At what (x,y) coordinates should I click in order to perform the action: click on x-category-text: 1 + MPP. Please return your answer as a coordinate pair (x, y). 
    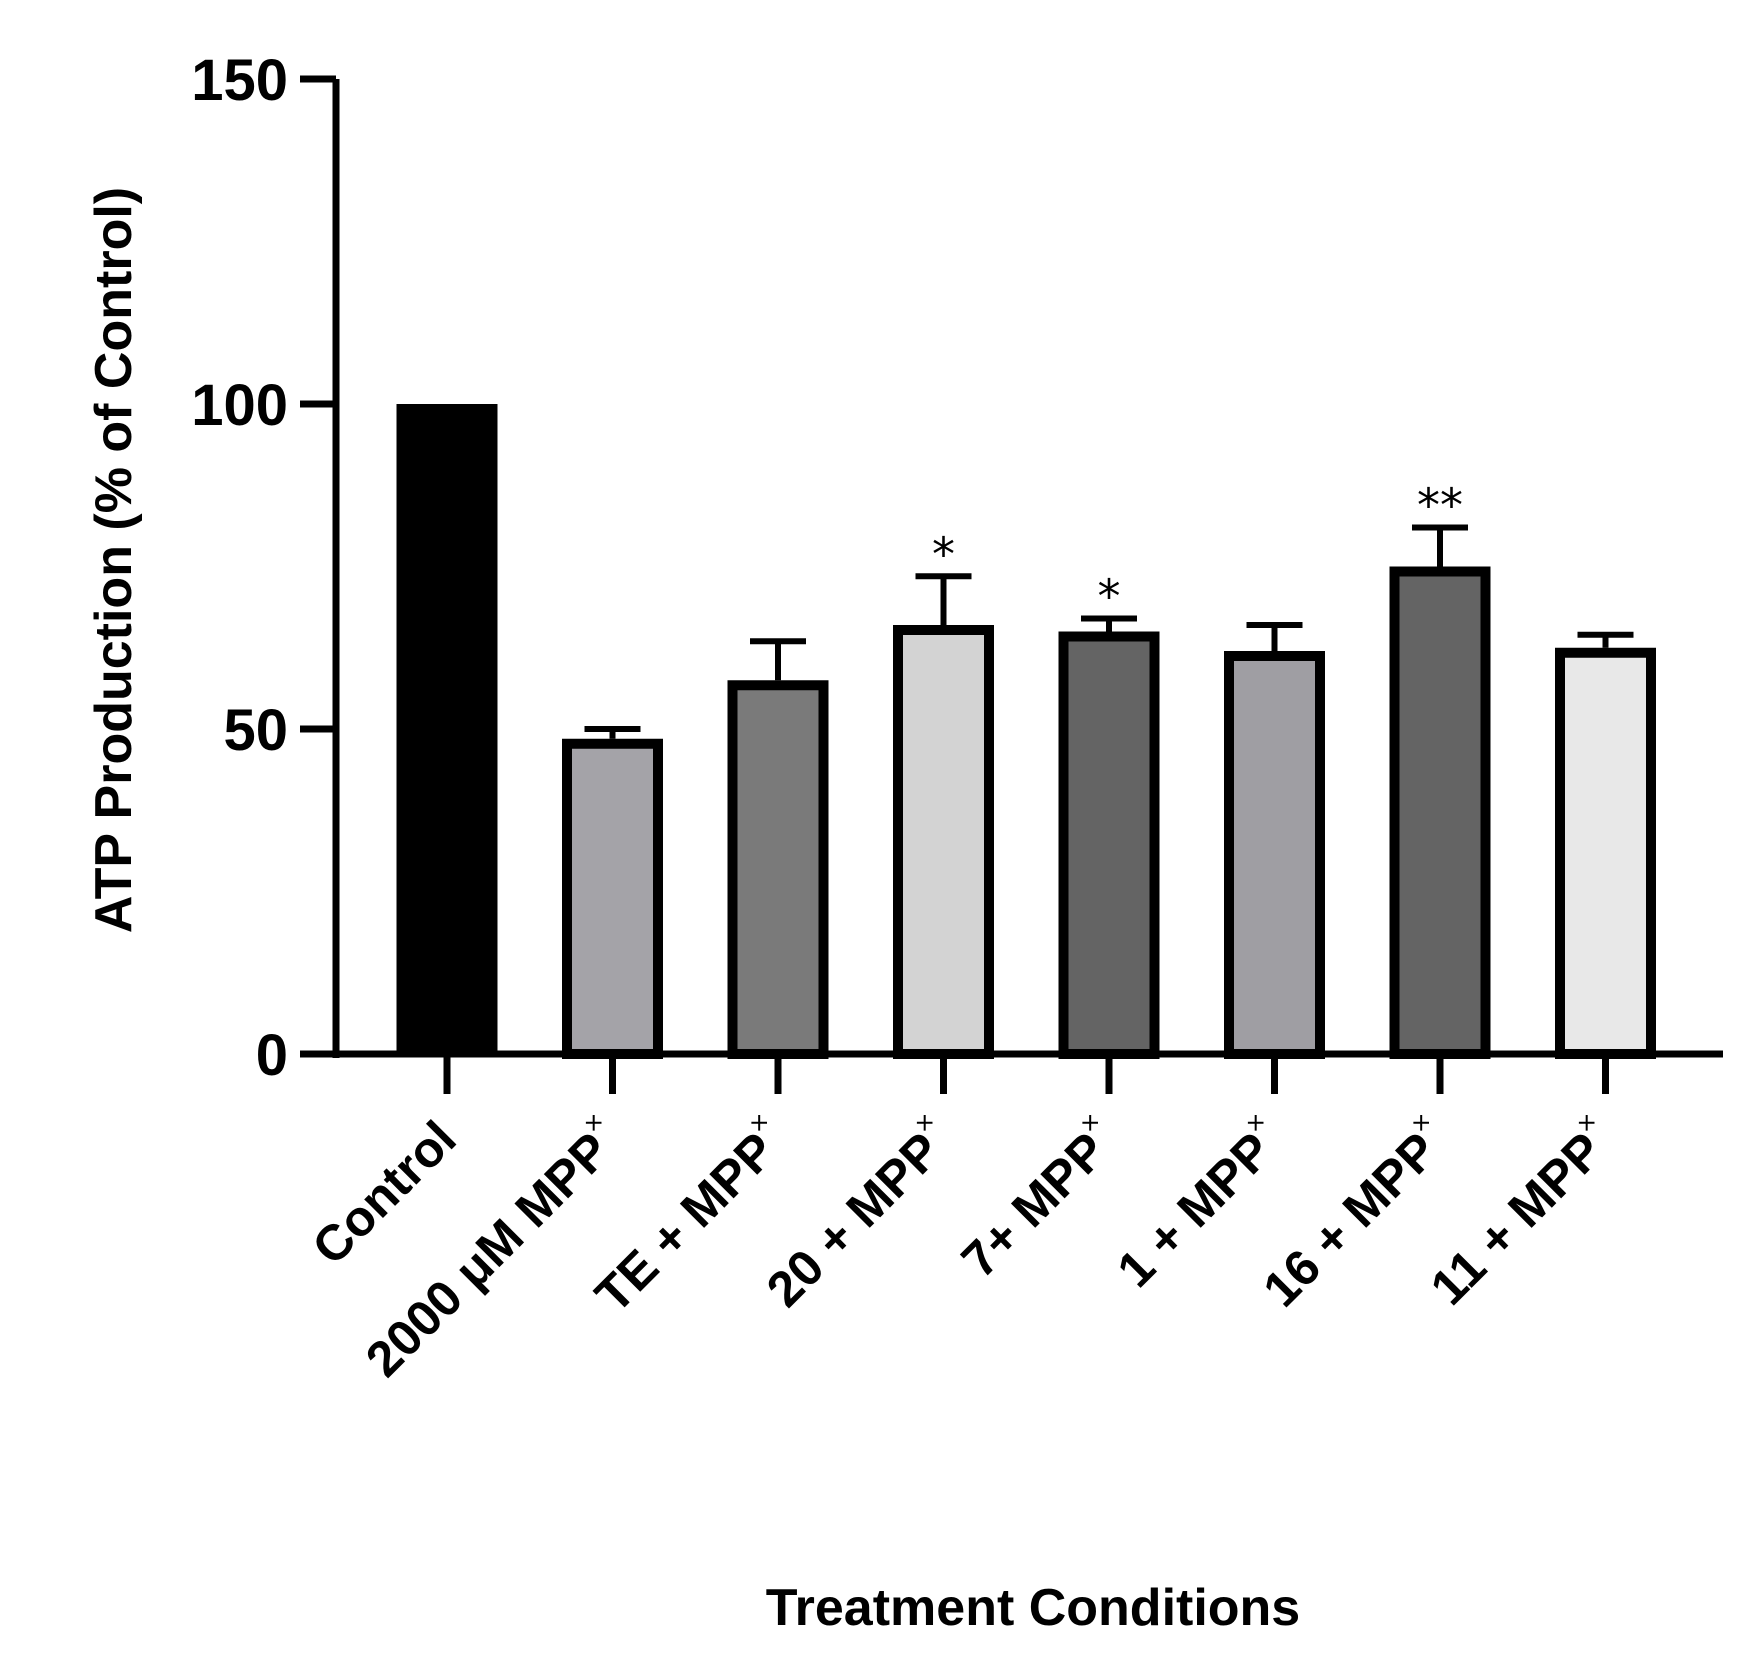
    Looking at the image, I should click on (1195, 1210).